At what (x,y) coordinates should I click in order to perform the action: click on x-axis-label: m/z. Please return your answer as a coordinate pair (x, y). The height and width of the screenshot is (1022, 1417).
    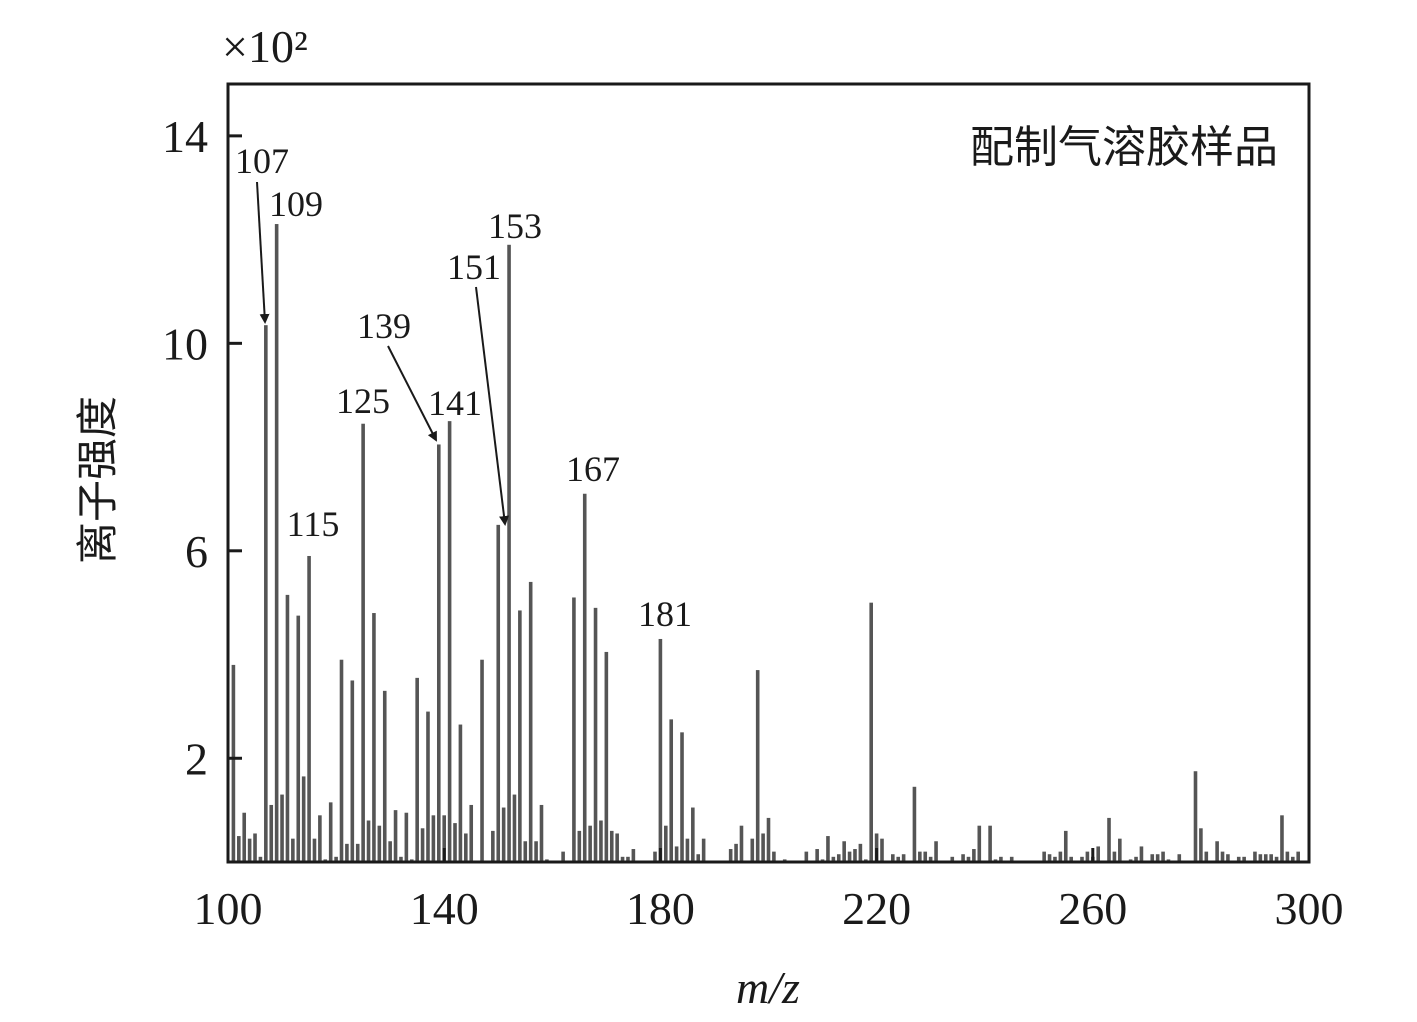
    Looking at the image, I should click on (768, 987).